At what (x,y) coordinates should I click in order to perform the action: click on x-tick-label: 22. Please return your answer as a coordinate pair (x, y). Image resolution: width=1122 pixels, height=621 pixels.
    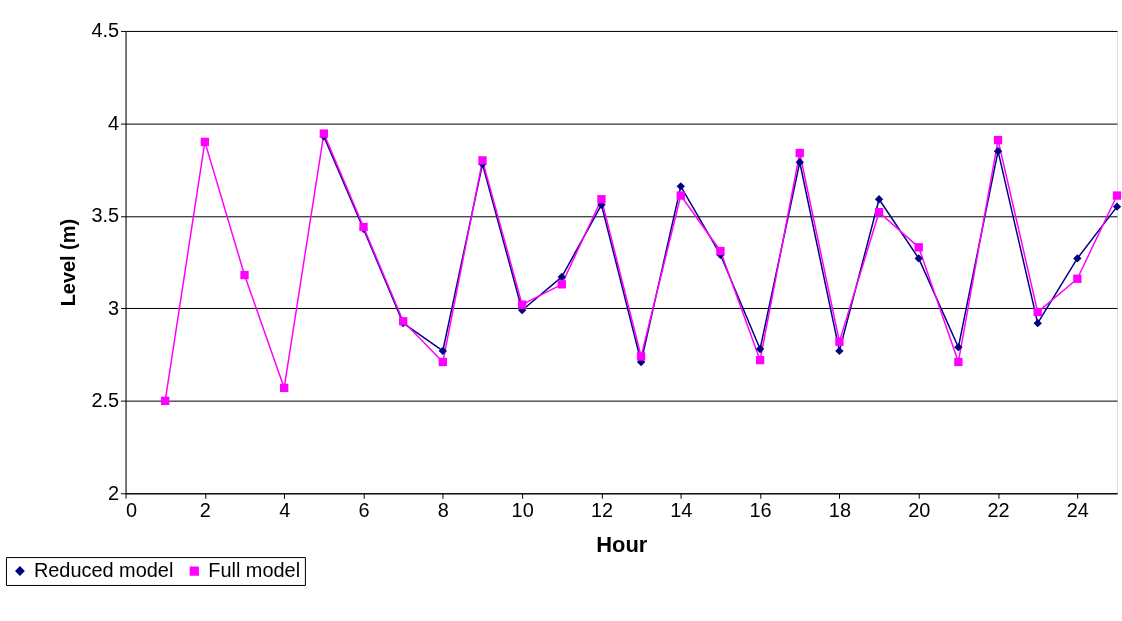
    Looking at the image, I should click on (998, 509).